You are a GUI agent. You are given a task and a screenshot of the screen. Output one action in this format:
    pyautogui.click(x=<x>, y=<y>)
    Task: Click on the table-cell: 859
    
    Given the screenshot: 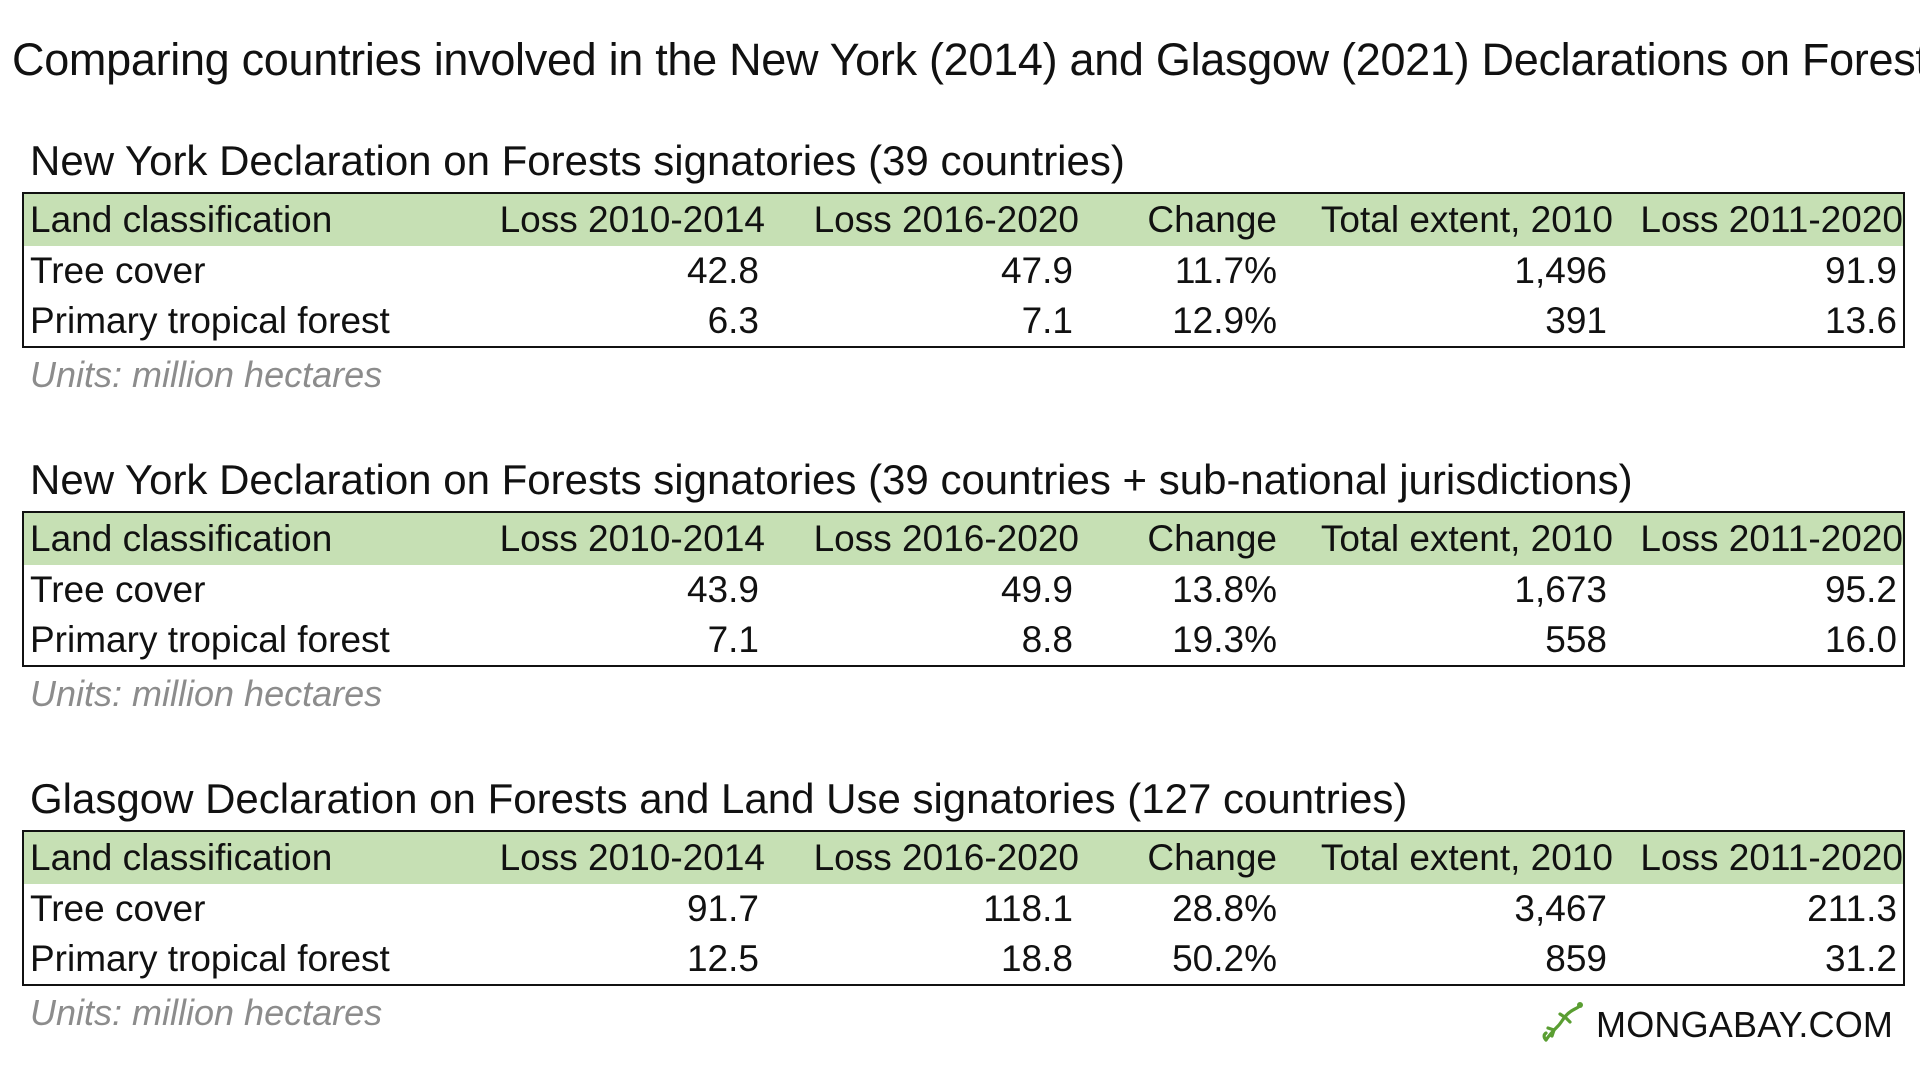 What is the action you would take?
    pyautogui.click(x=1576, y=958)
    